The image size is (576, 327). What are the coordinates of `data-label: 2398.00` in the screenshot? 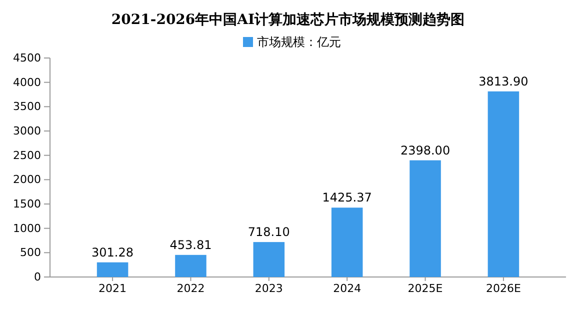 It's located at (425, 150).